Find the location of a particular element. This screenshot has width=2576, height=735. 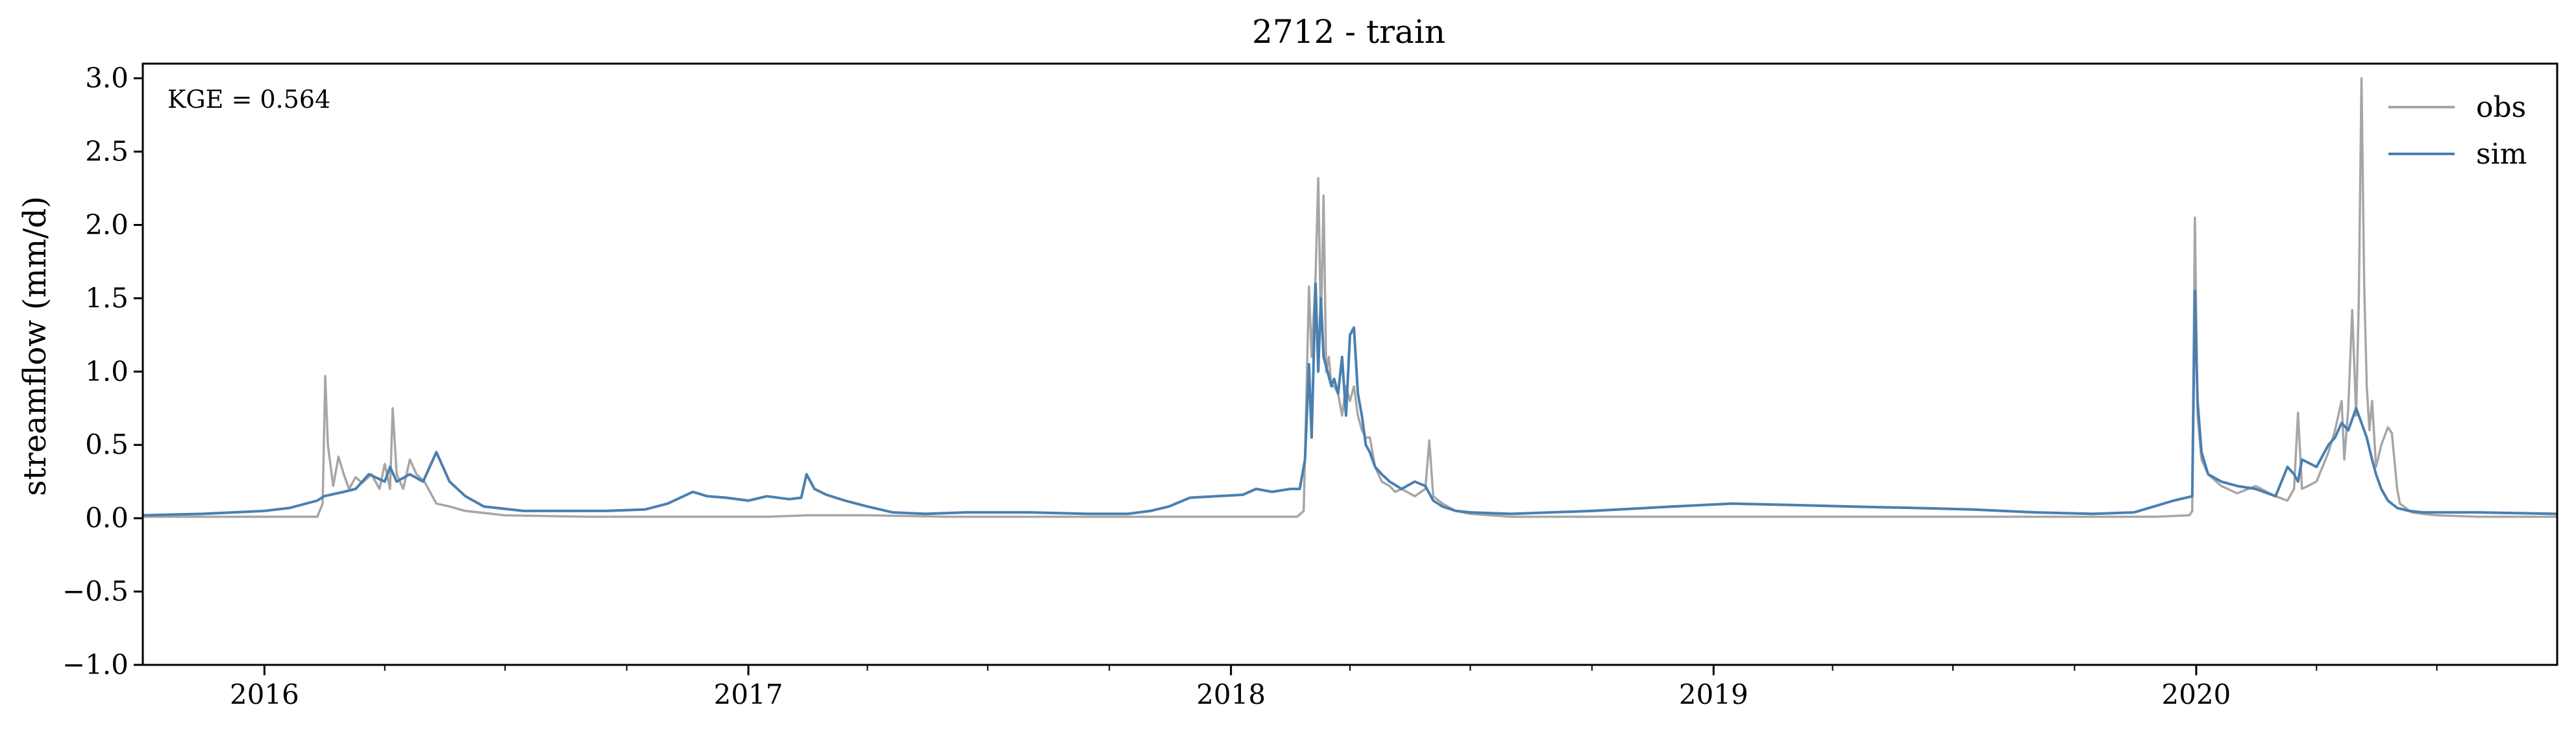

y-tick-label: 2.5 is located at coordinates (107, 152).